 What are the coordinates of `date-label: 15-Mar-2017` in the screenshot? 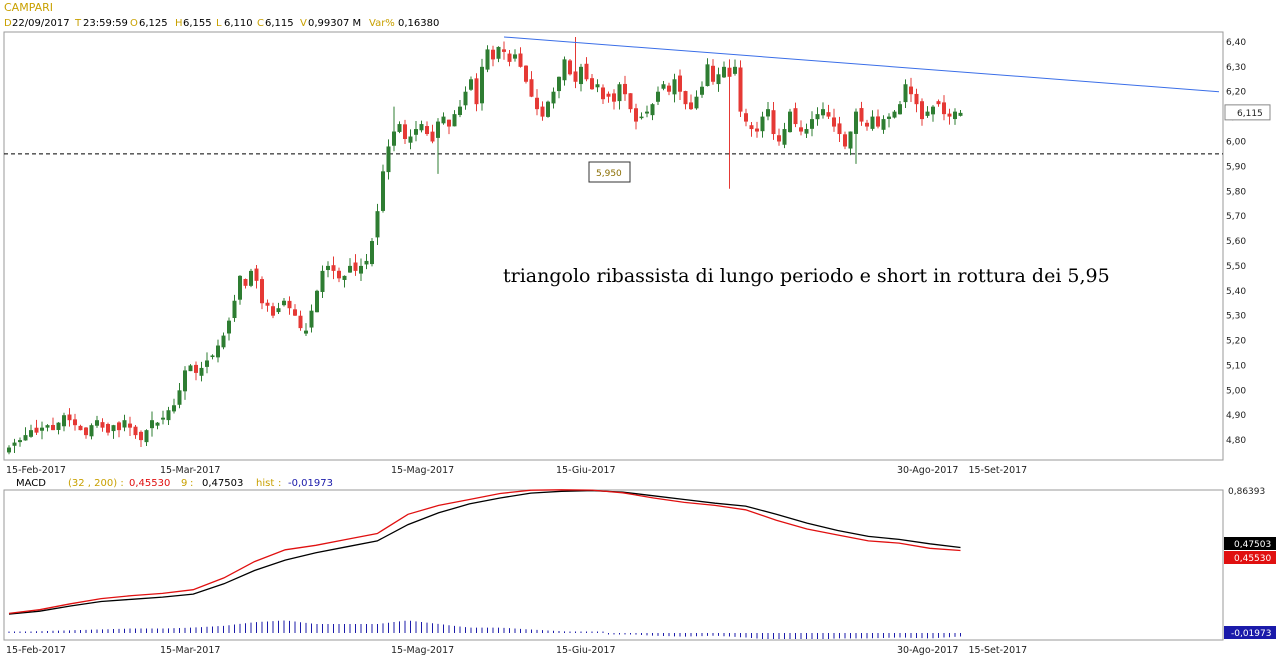 It's located at (190, 650).